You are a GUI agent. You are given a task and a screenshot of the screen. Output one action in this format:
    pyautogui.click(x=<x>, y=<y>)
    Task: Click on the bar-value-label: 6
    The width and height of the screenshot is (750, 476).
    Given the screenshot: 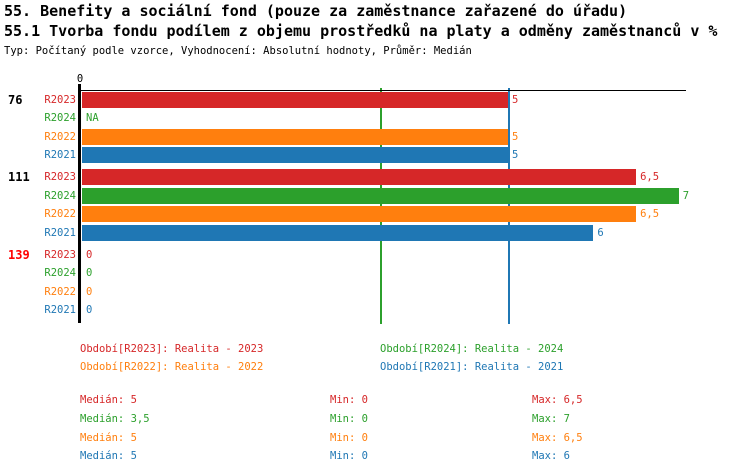 What is the action you would take?
    pyautogui.click(x=600, y=232)
    